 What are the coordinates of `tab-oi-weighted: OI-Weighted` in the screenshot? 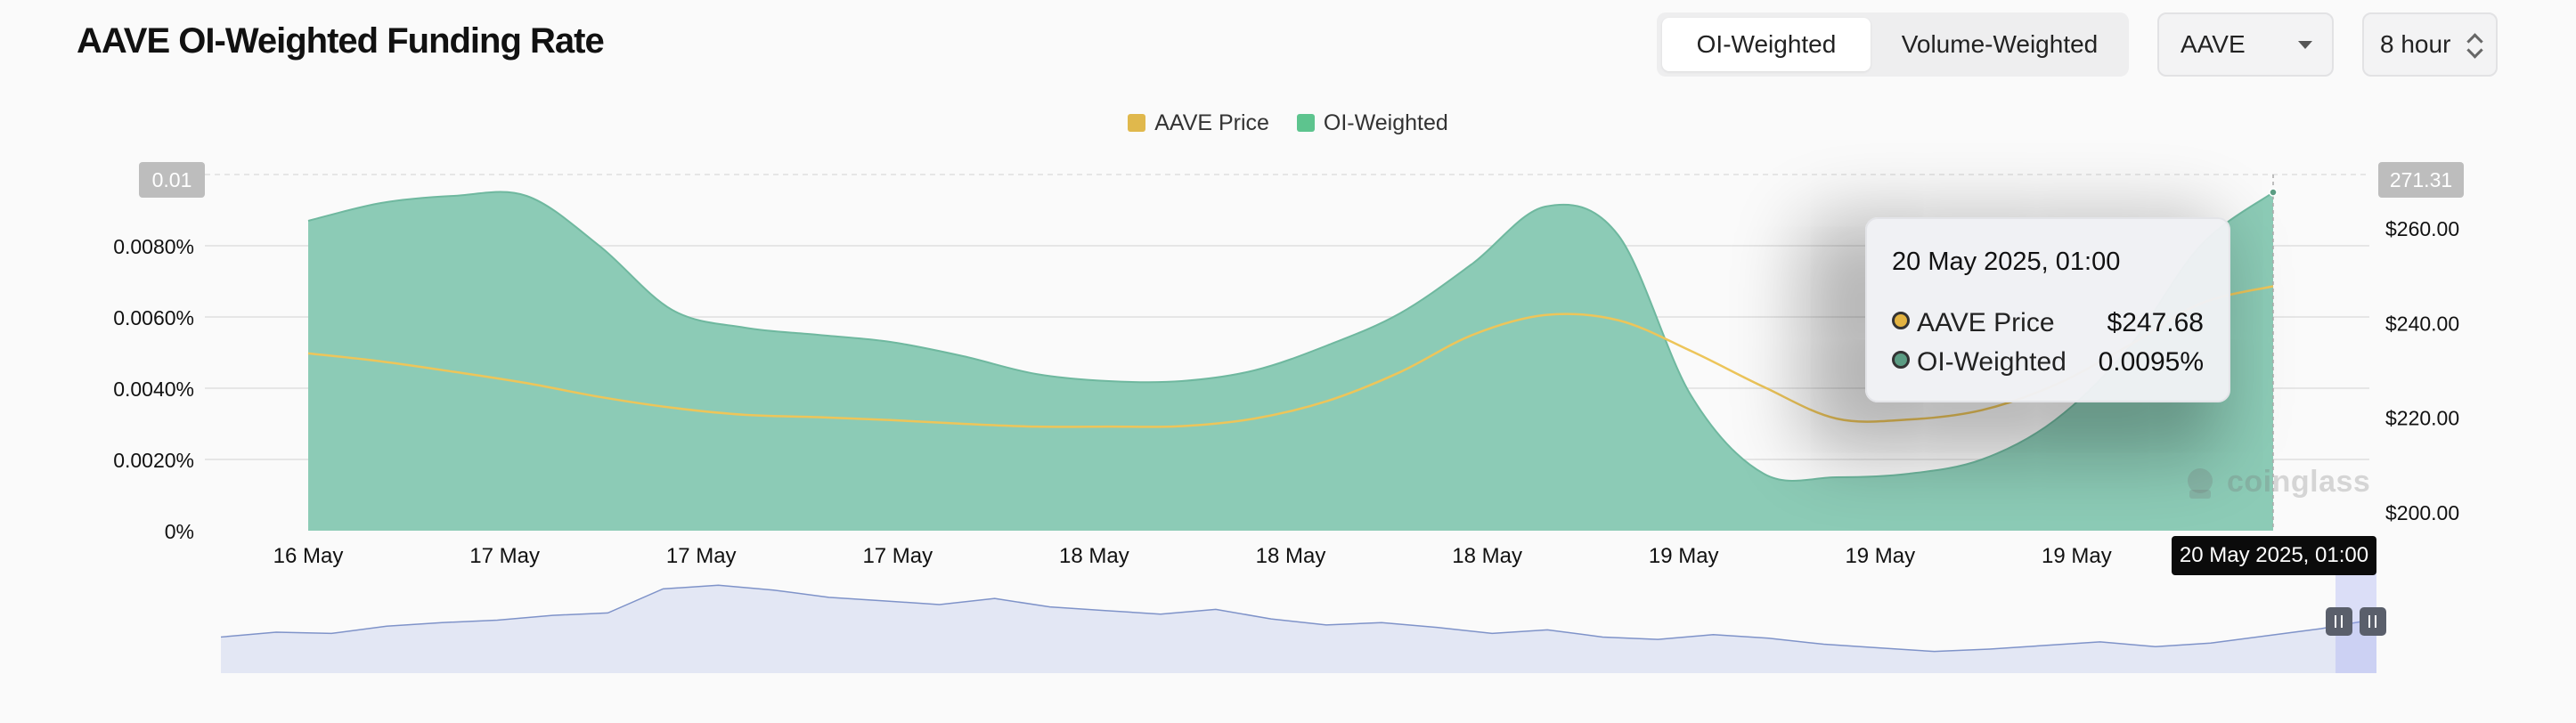 It's located at (1767, 44).